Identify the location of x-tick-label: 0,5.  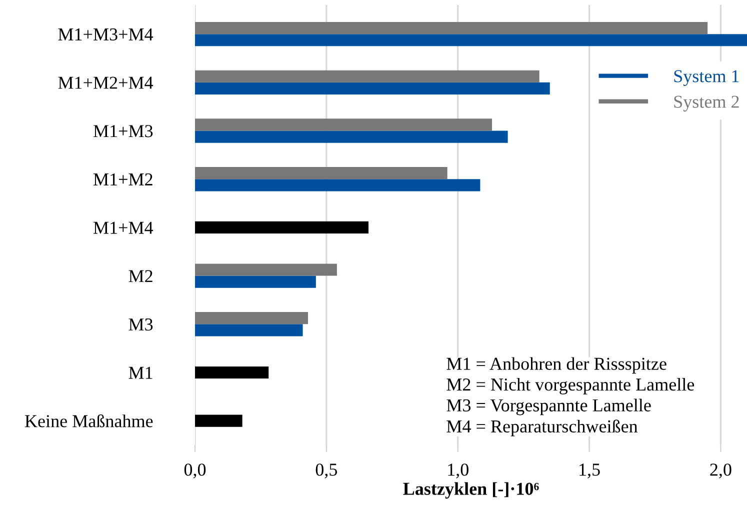
(327, 471).